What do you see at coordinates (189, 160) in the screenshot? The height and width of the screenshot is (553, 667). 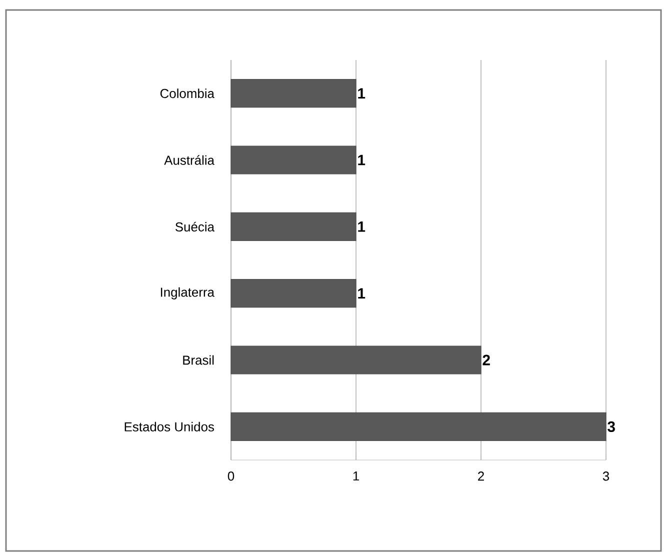 I see `y-tick-label: Austrália` at bounding box center [189, 160].